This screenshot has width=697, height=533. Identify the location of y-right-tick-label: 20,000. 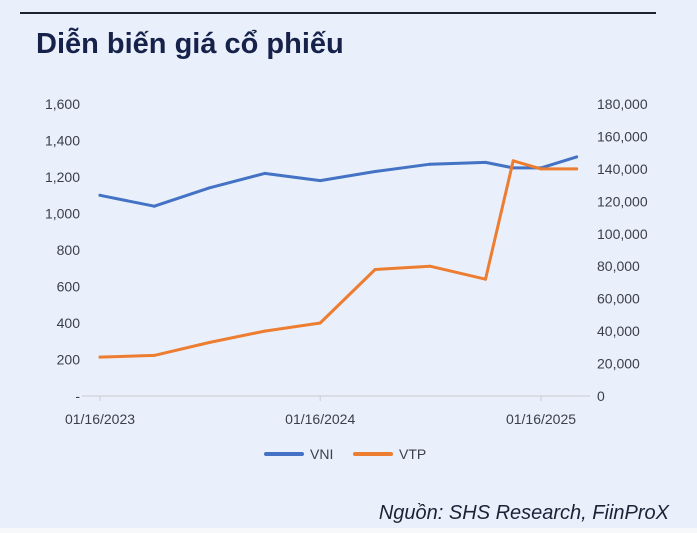
(618, 364).